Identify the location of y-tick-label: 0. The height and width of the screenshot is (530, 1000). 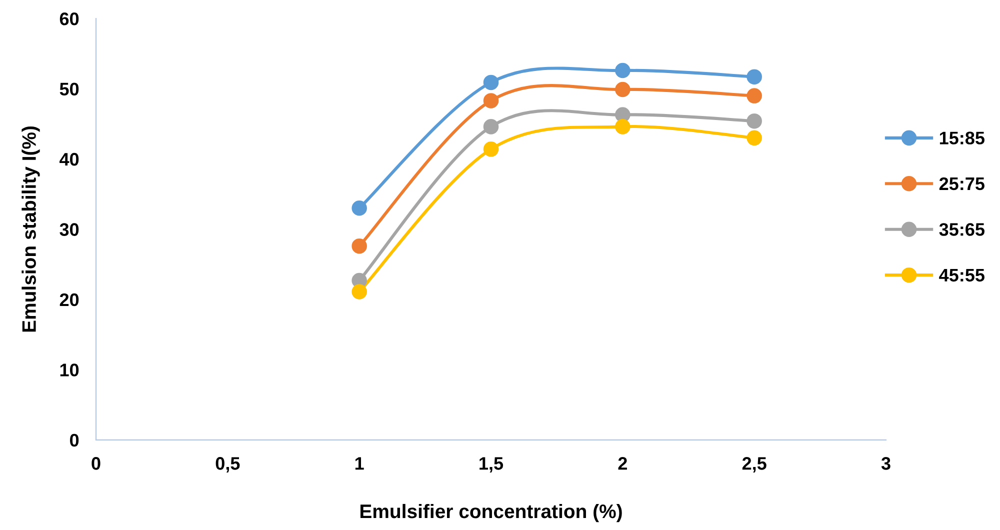
(74, 440).